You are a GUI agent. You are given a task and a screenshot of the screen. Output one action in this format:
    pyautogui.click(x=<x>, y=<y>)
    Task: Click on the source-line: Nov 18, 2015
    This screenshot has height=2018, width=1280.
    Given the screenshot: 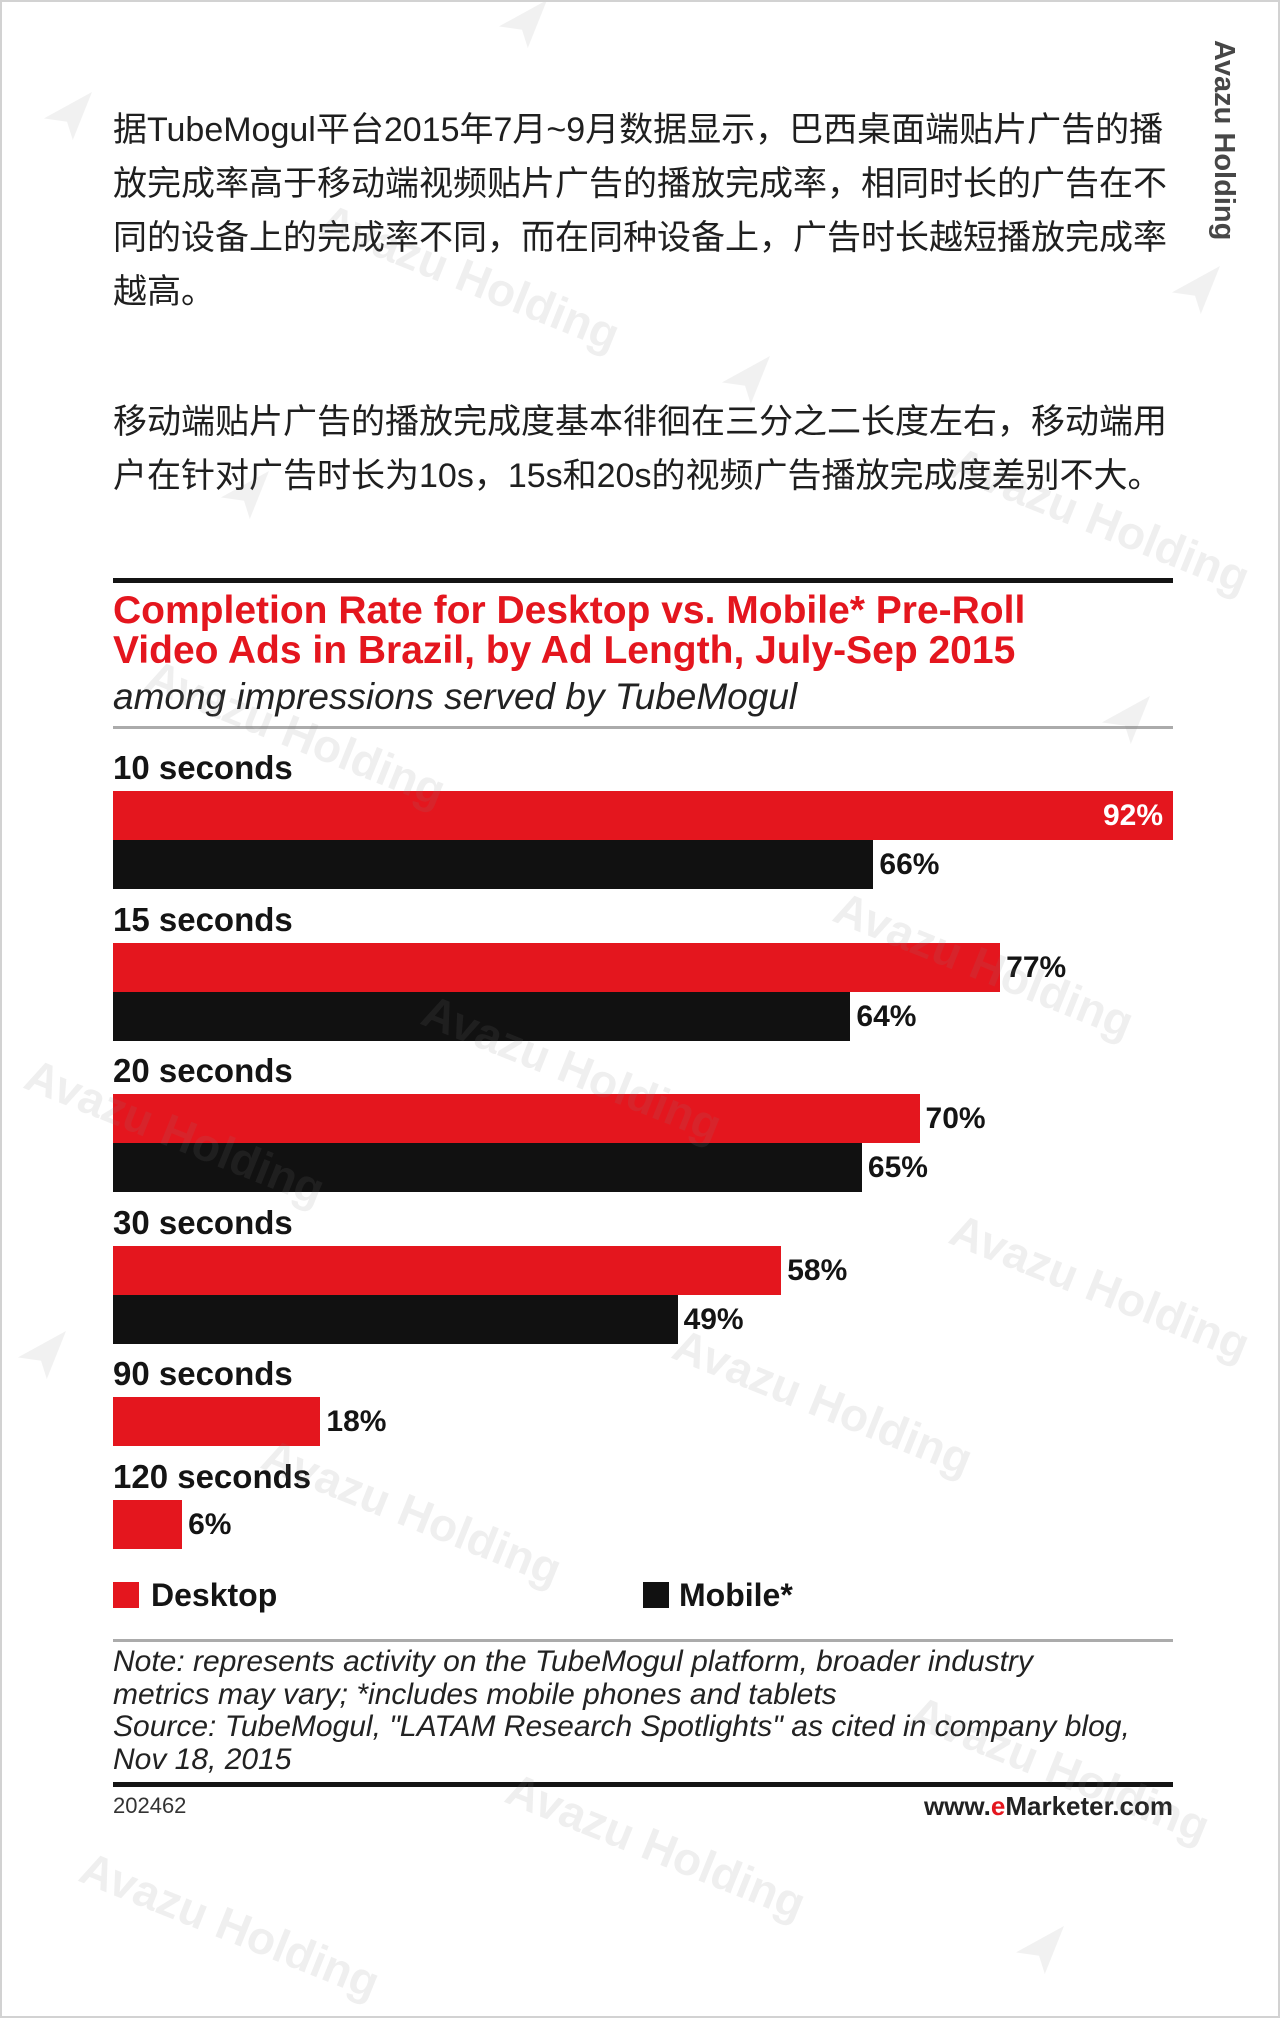 What is the action you would take?
    pyautogui.click(x=202, y=1759)
    